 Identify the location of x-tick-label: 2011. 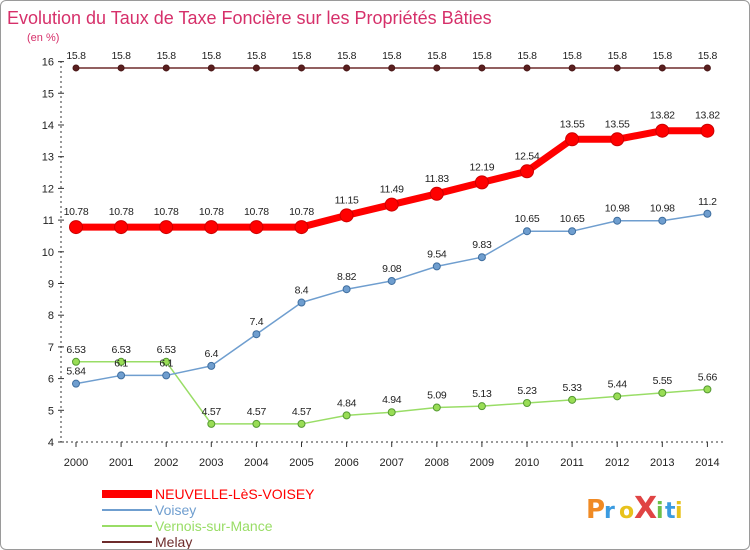
(572, 463).